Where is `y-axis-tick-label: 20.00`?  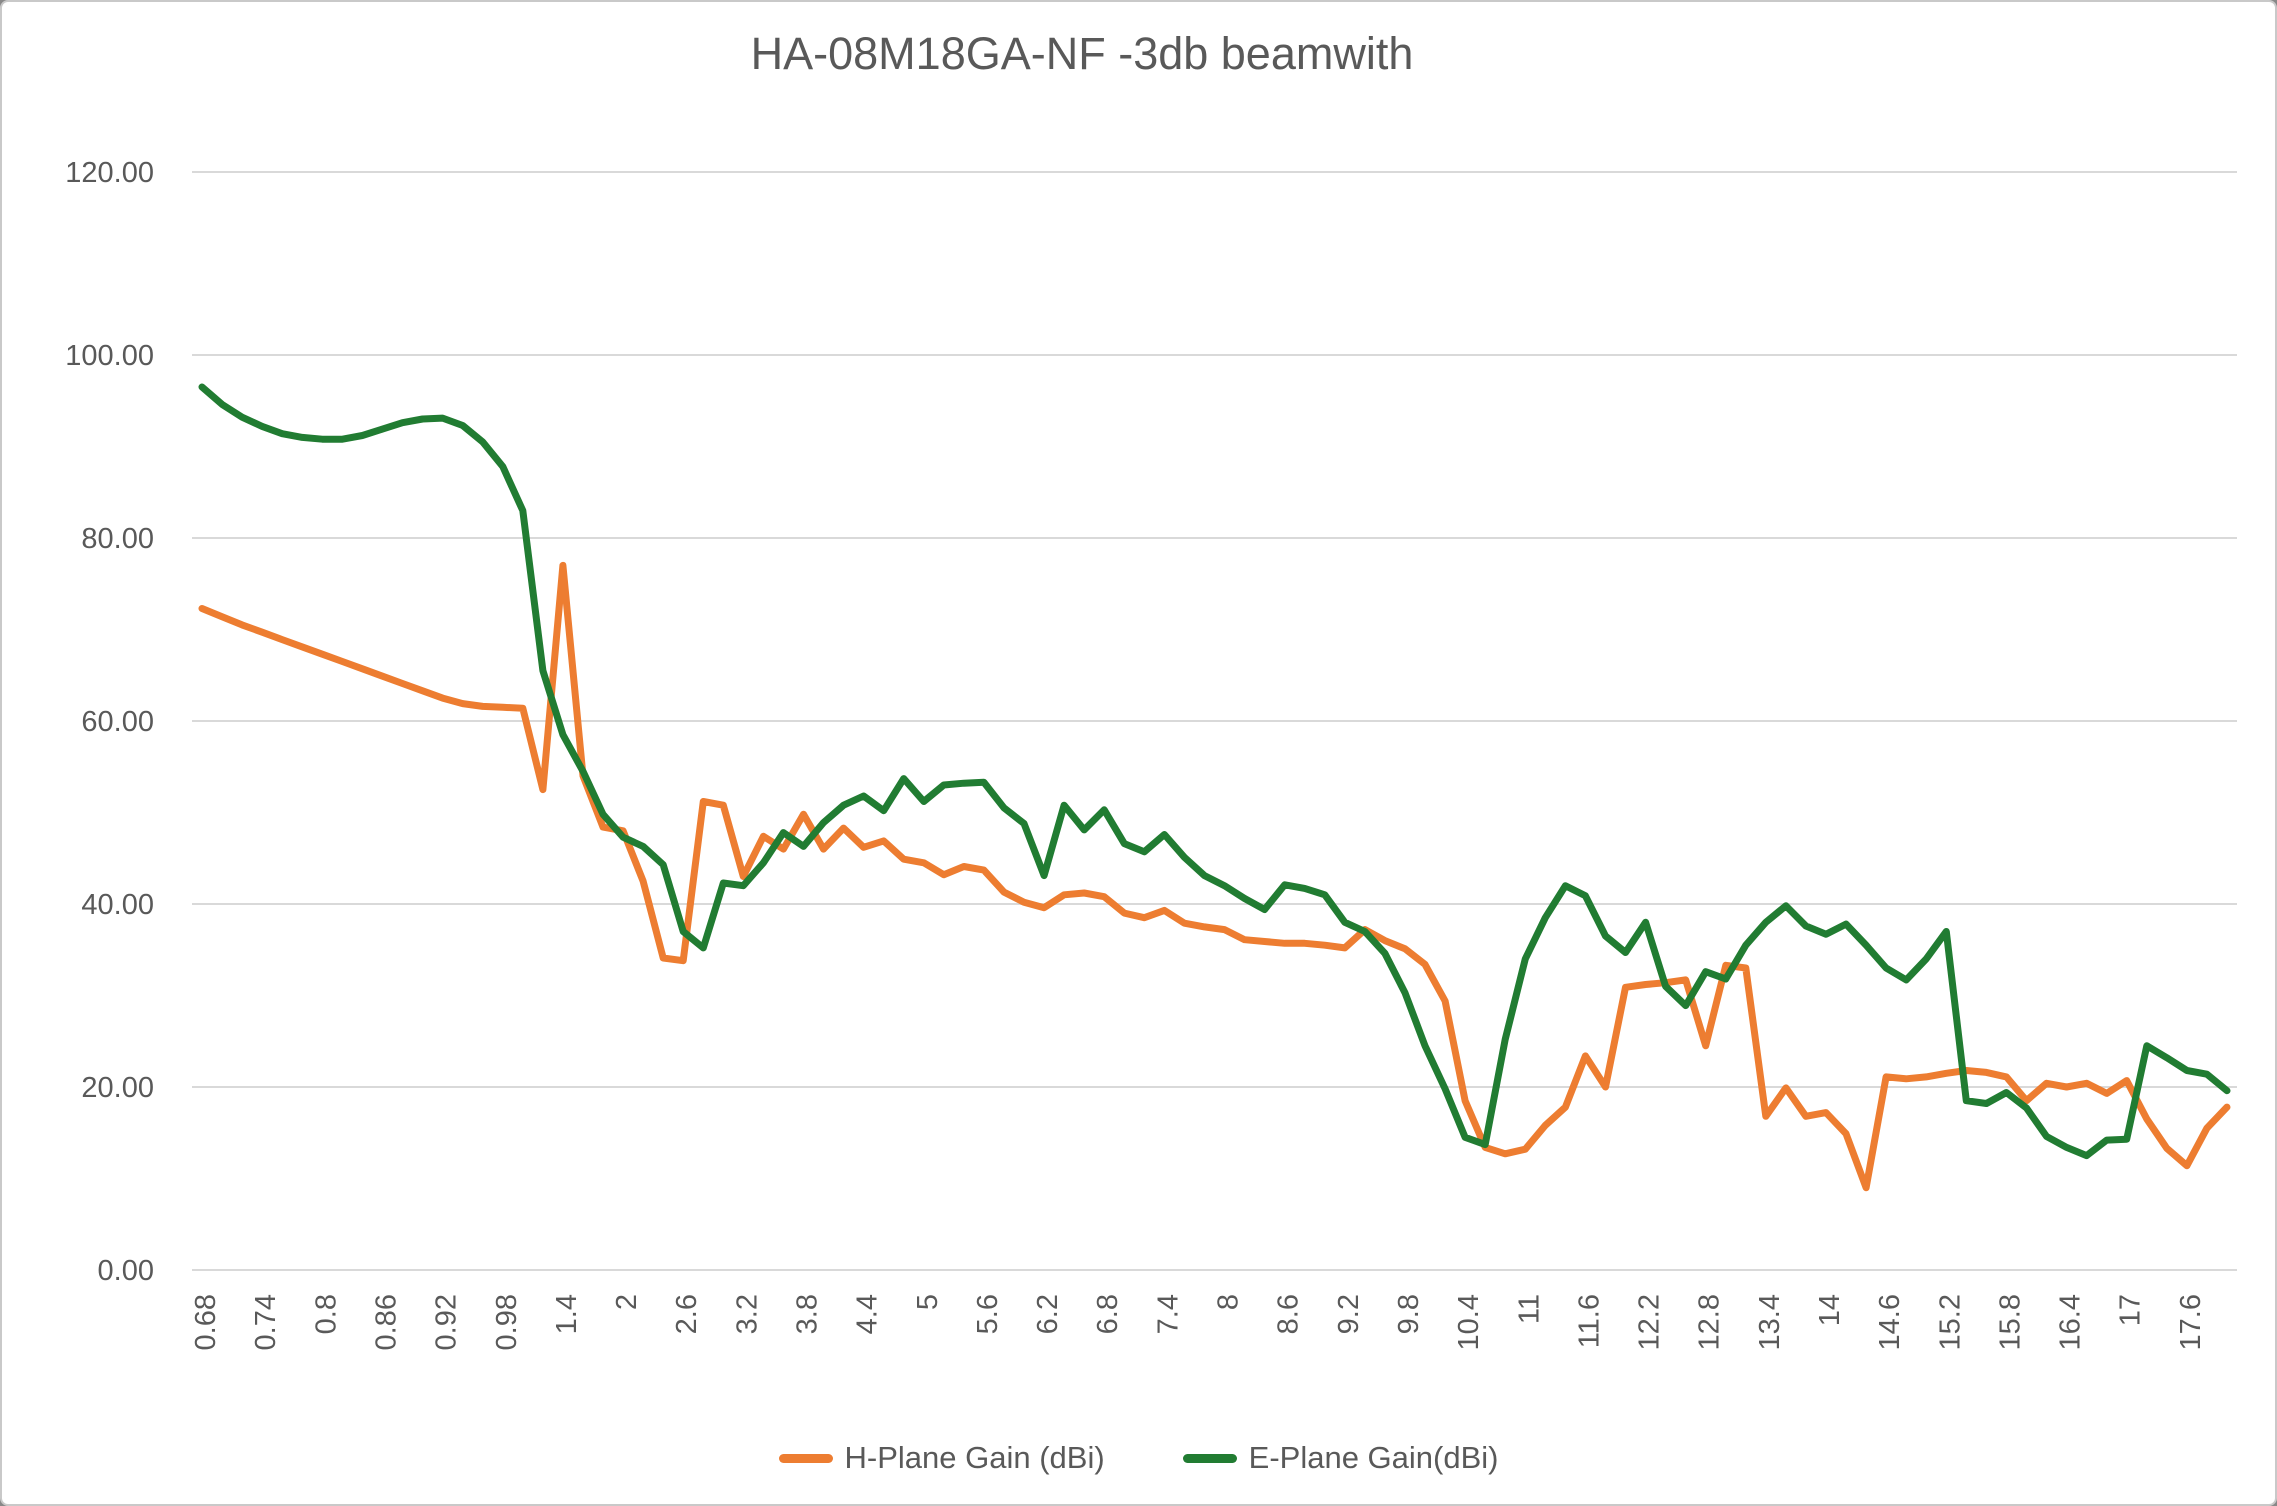 y-axis-tick-label: 20.00 is located at coordinates (117, 1088).